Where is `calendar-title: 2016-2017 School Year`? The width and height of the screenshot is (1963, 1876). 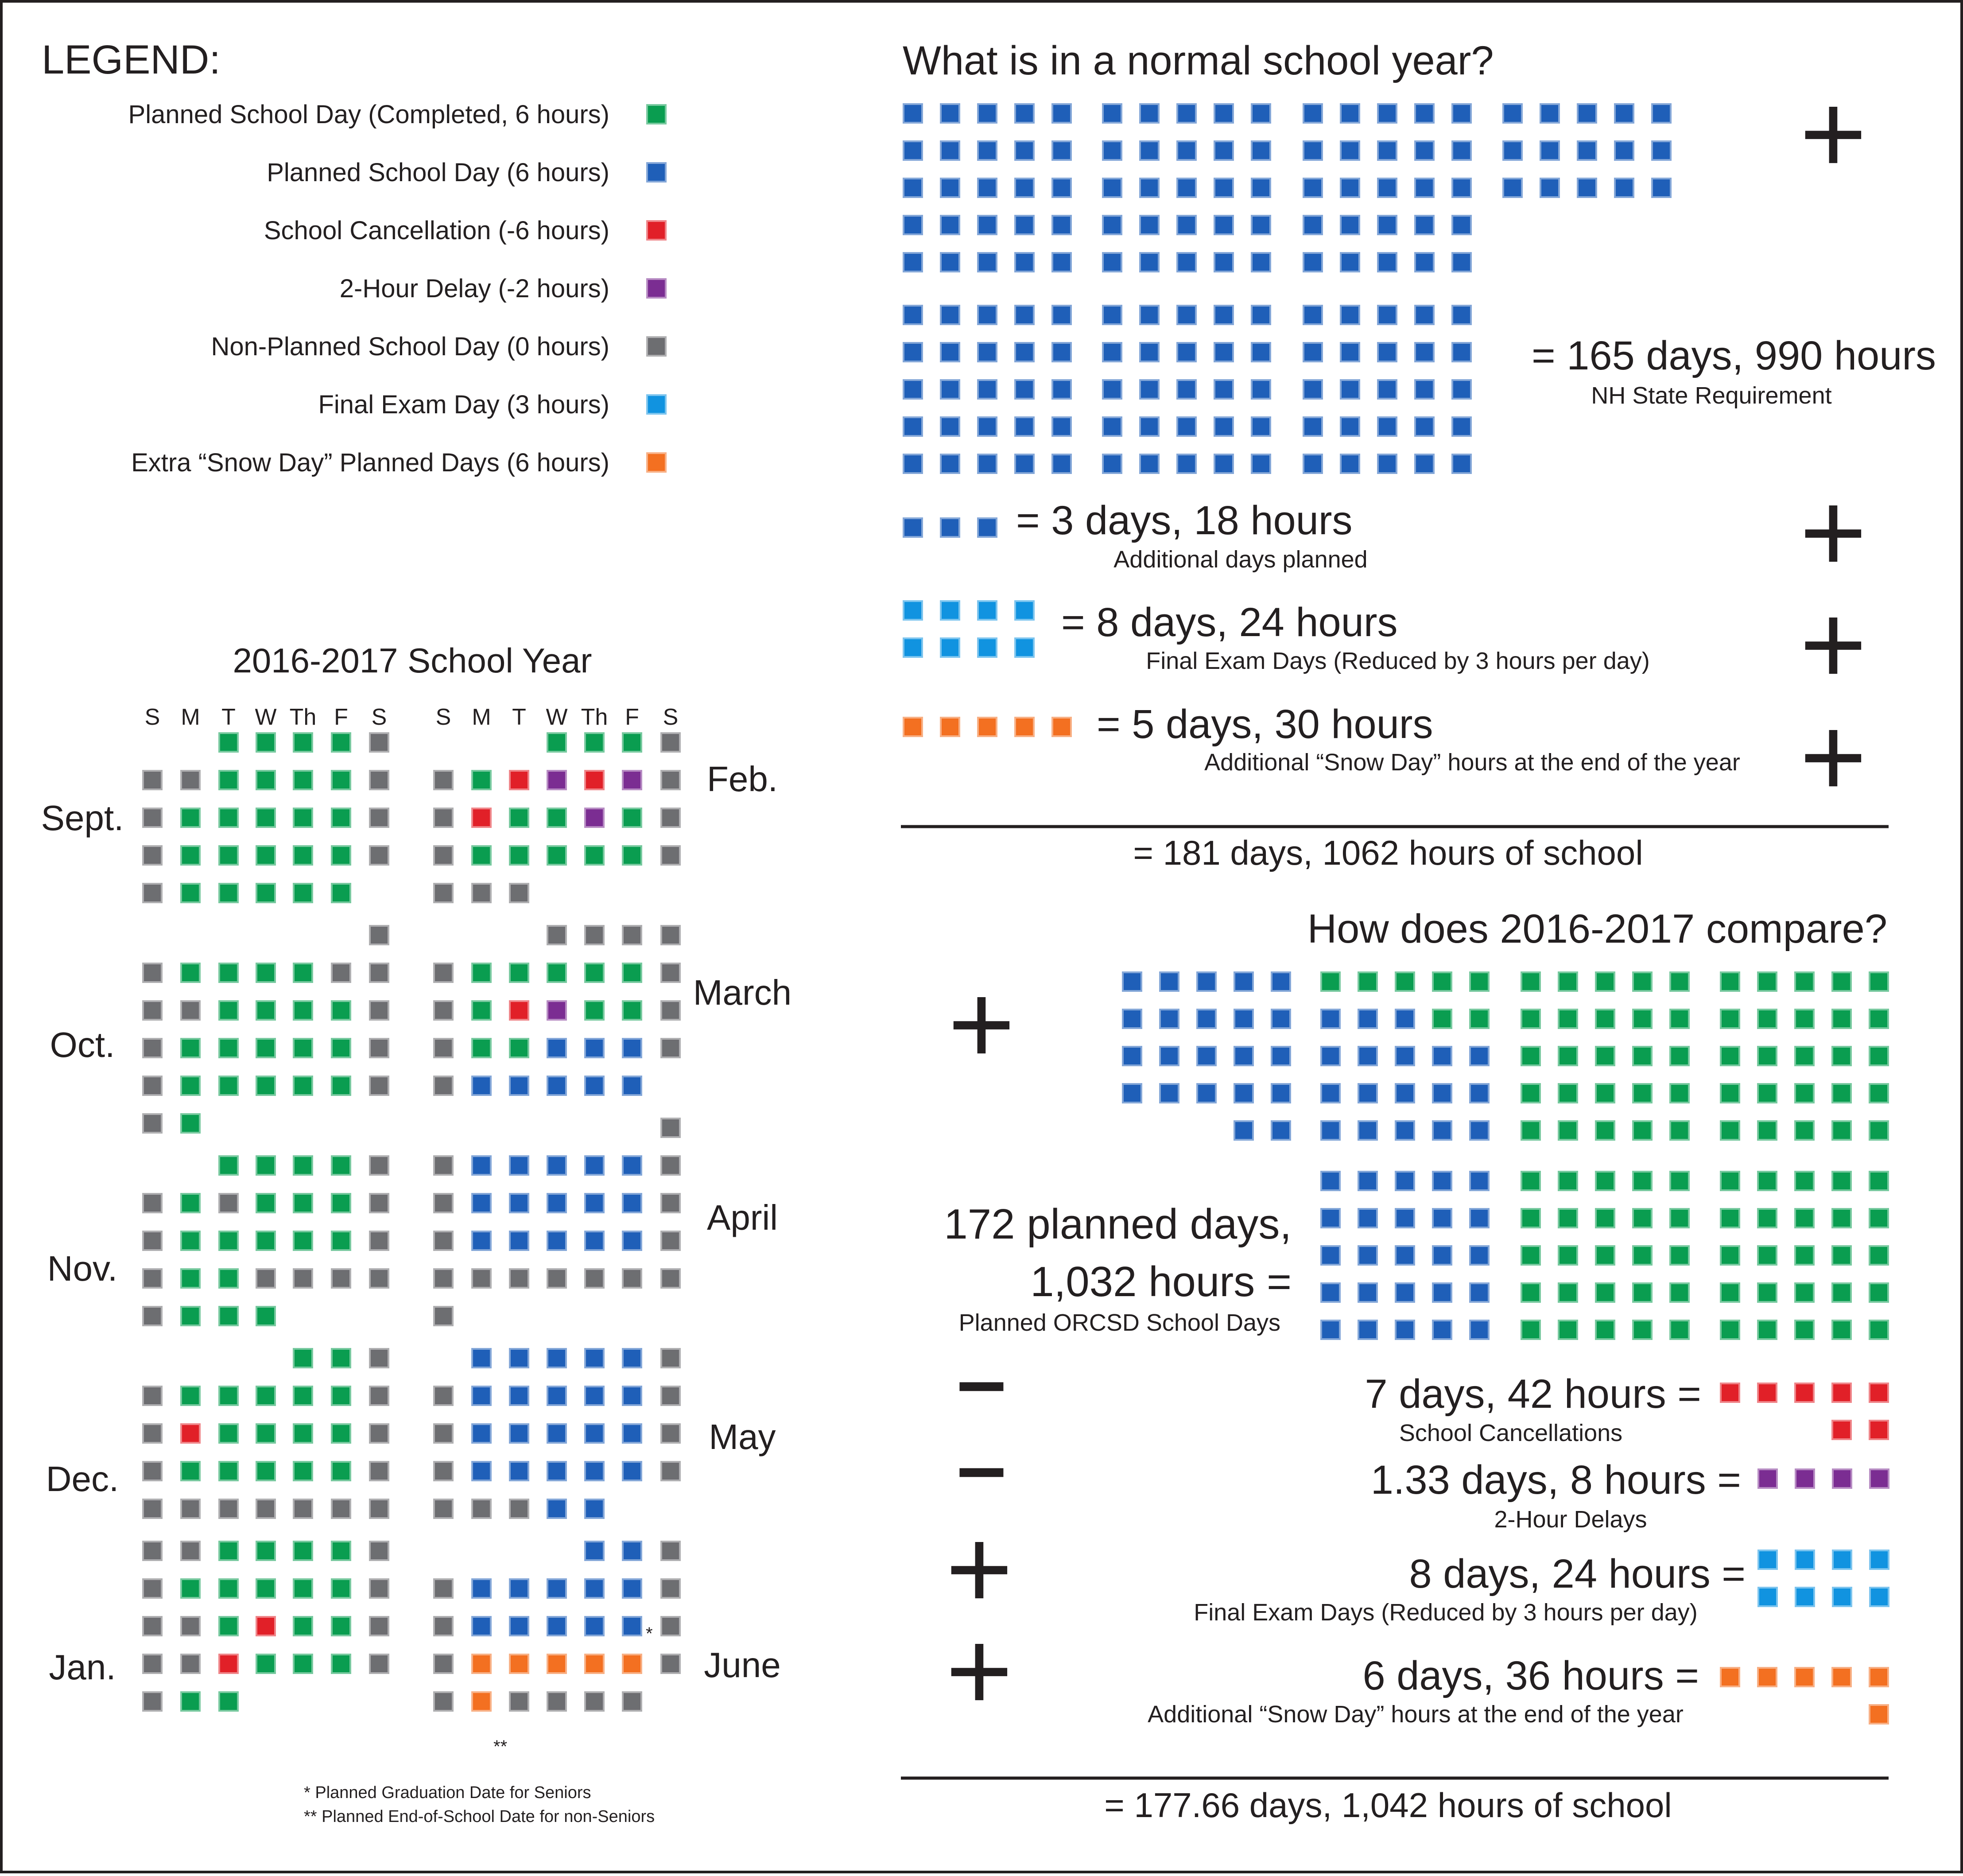 calendar-title: 2016-2017 School Year is located at coordinates (413, 661).